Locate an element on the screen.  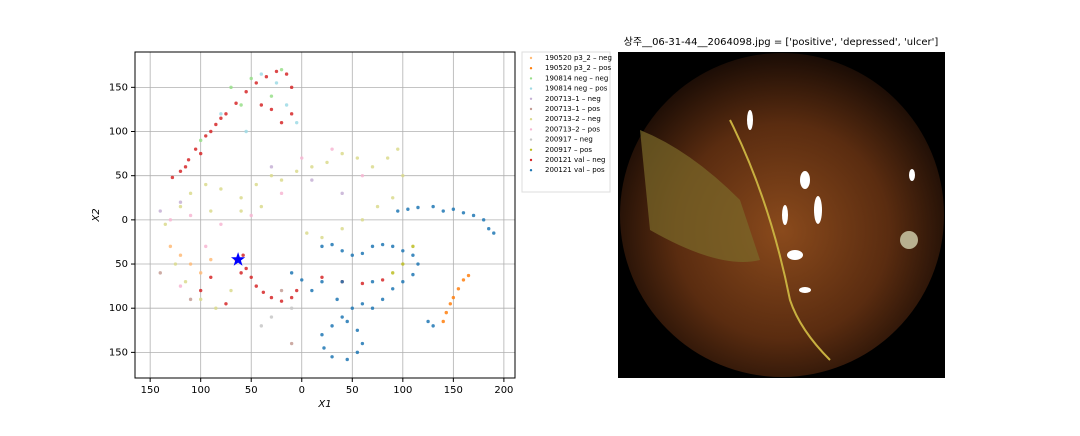
x-tick-label: 200 is located at coordinates (503, 390).